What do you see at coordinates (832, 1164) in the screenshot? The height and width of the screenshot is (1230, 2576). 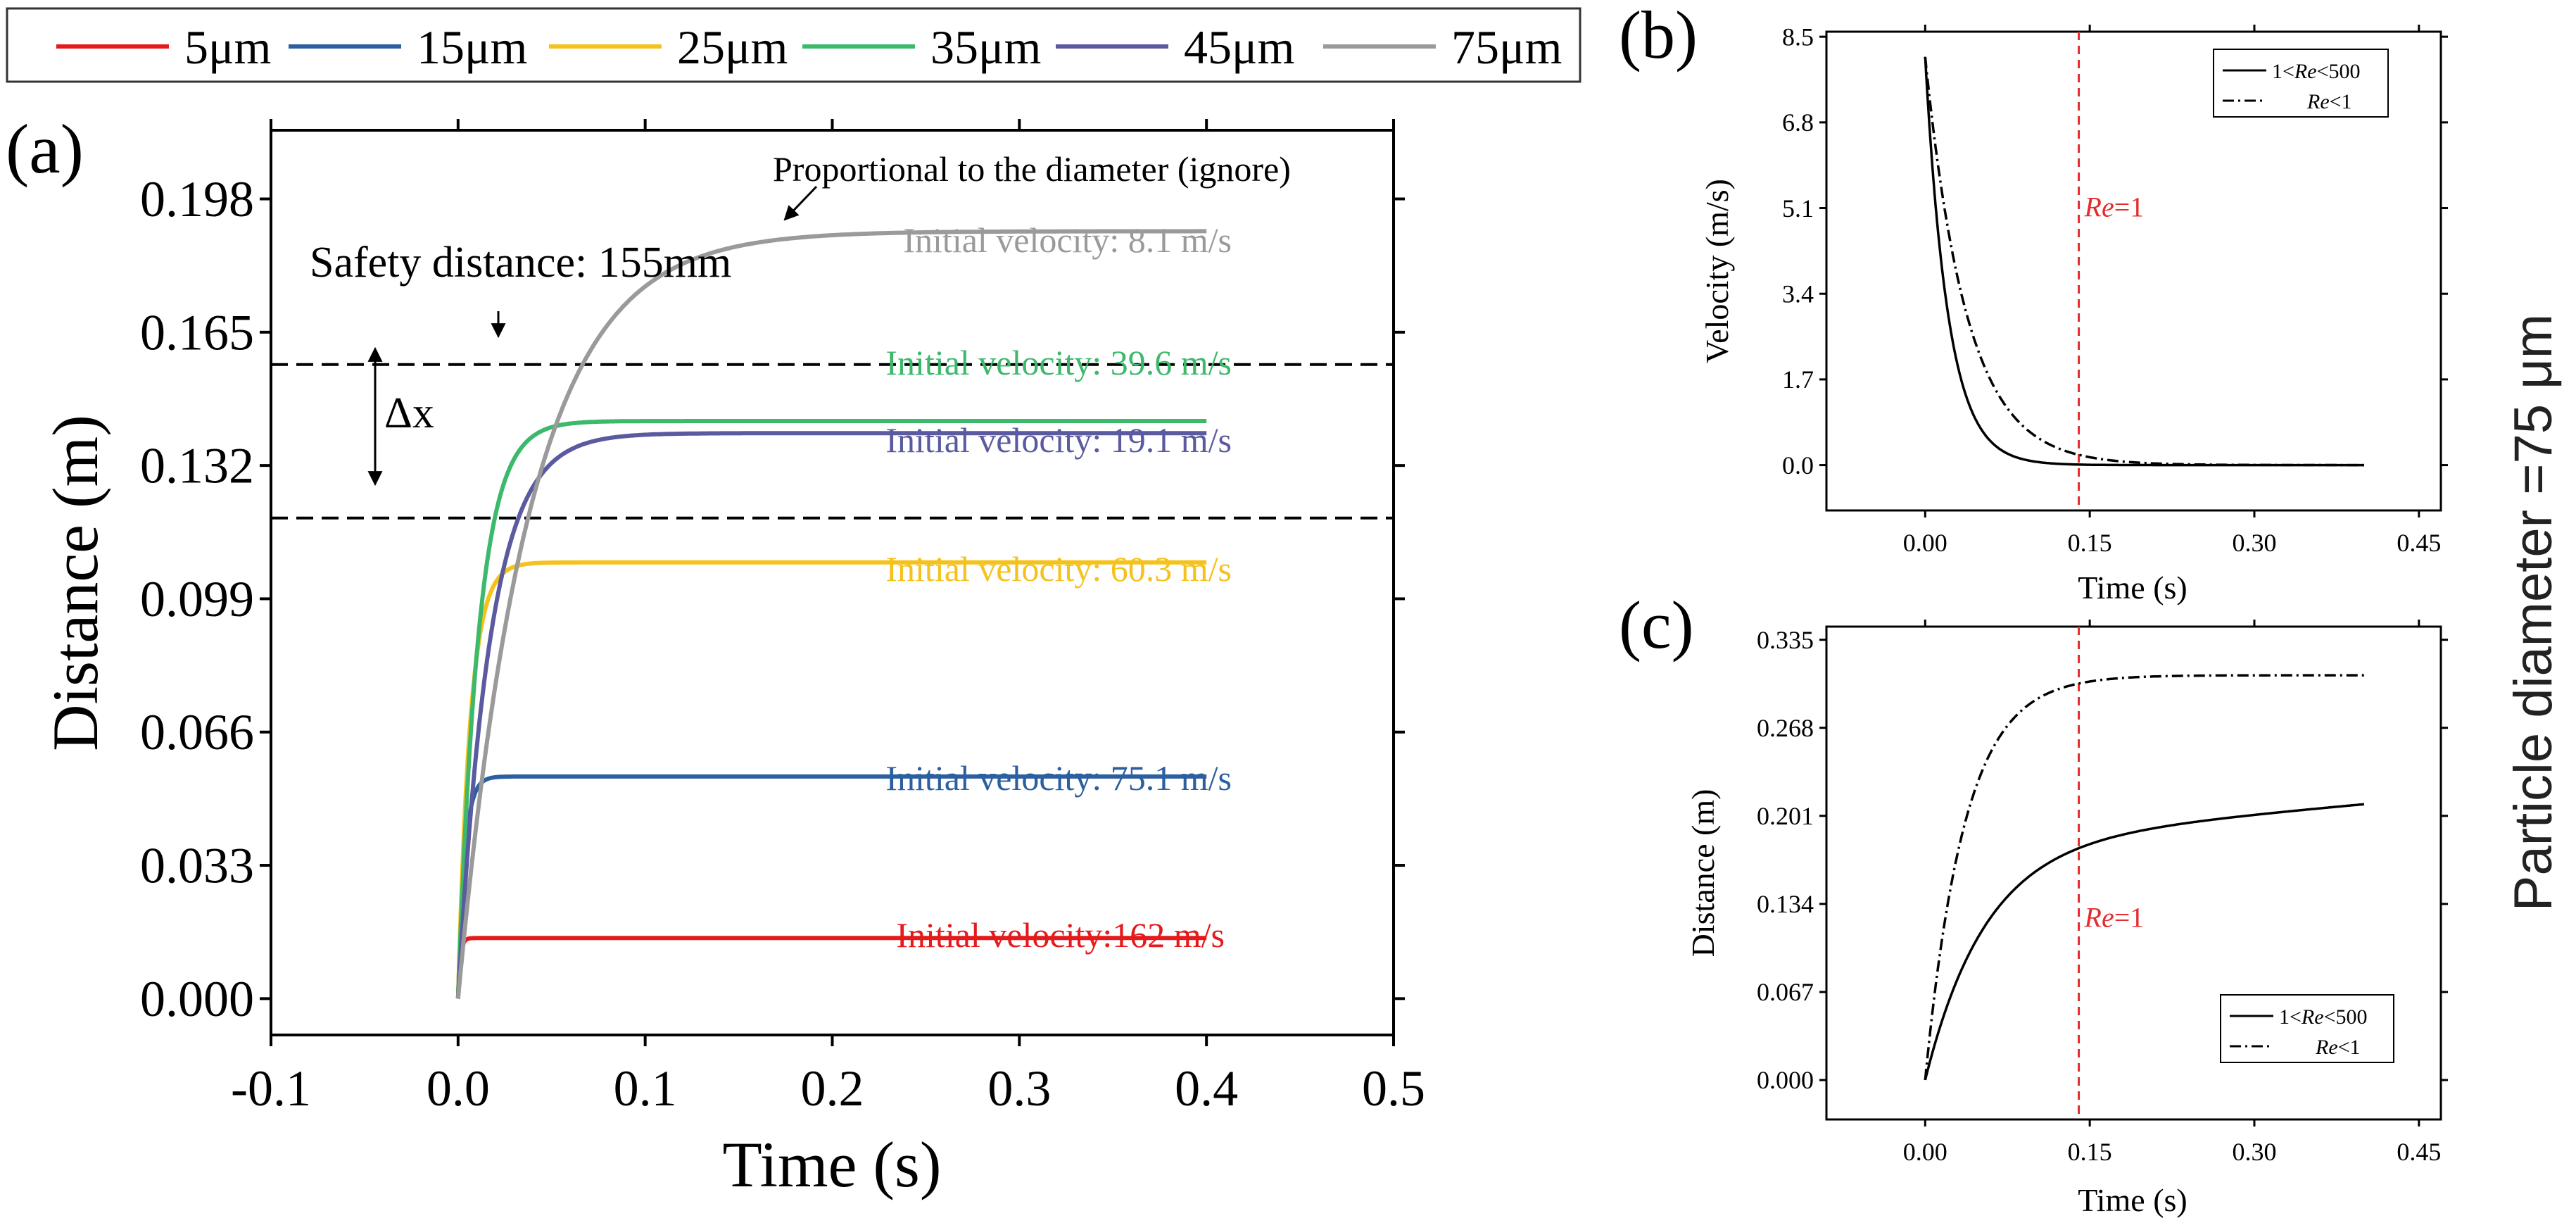 I see `x-axis-label-a: Time (s)` at bounding box center [832, 1164].